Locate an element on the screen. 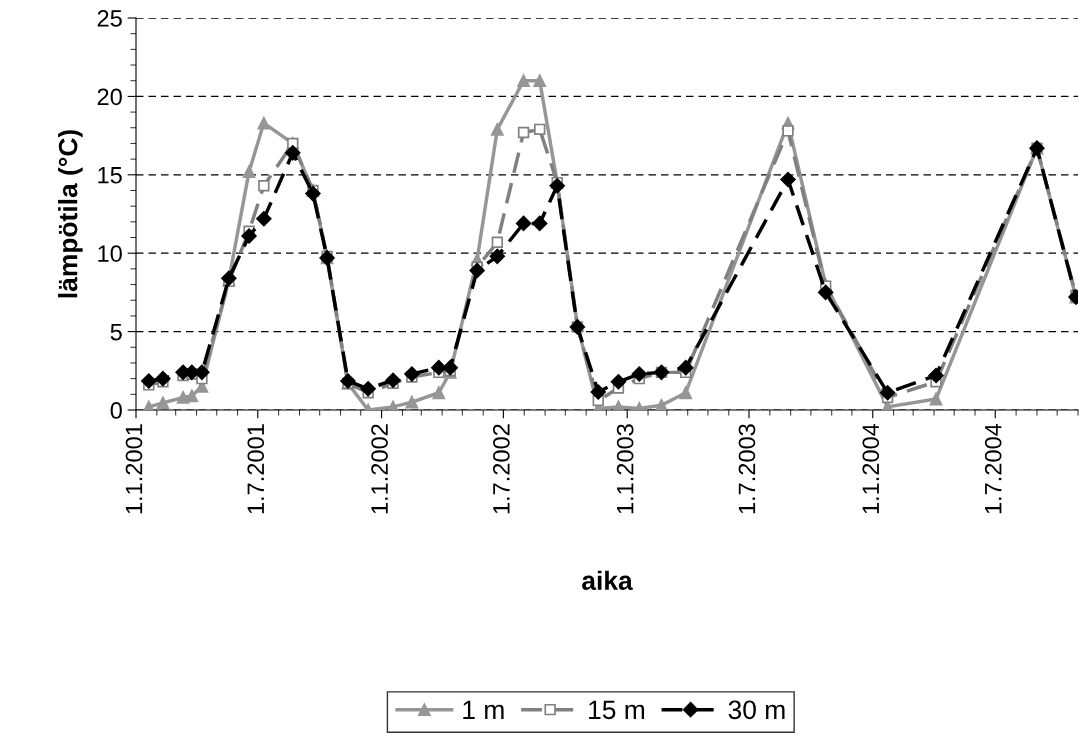  y-axis-title: lämpötila (°C) is located at coordinates (70, 214).